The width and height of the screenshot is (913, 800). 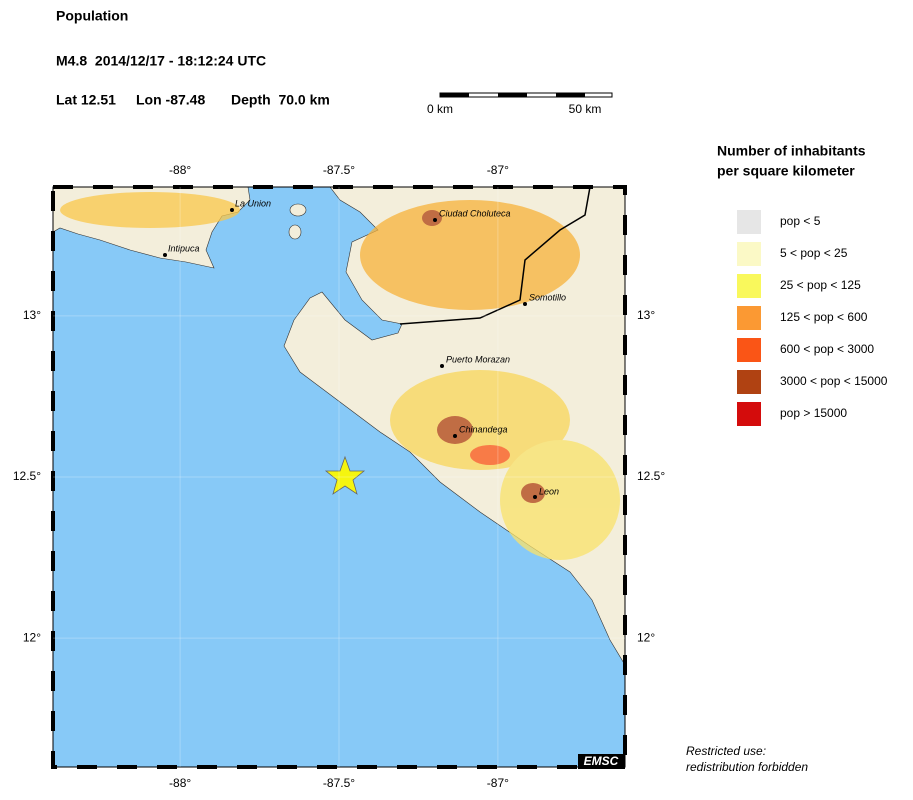 What do you see at coordinates (478, 359) in the screenshot?
I see `city: Puerto Morazan` at bounding box center [478, 359].